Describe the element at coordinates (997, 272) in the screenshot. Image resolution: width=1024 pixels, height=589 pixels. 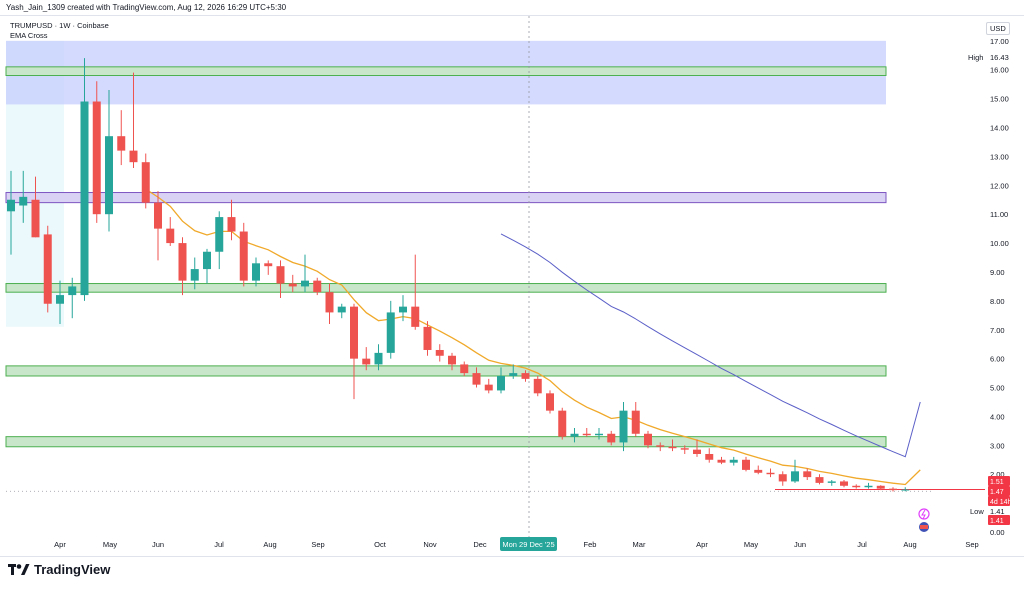
I see `y-tick-label: 9.00` at that location.